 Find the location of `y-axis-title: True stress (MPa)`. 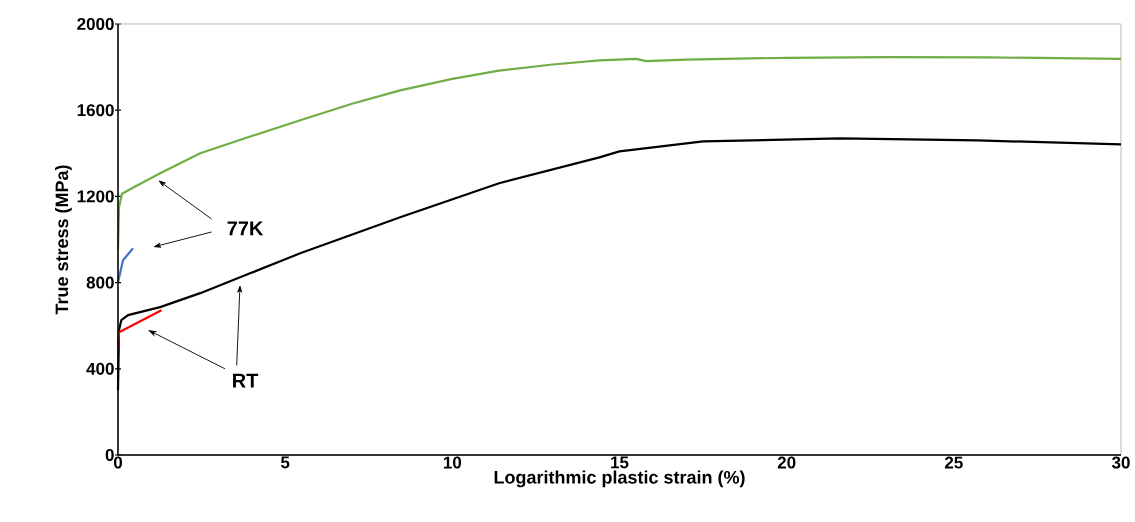

y-axis-title: True stress (MPa) is located at coordinates (63, 240).